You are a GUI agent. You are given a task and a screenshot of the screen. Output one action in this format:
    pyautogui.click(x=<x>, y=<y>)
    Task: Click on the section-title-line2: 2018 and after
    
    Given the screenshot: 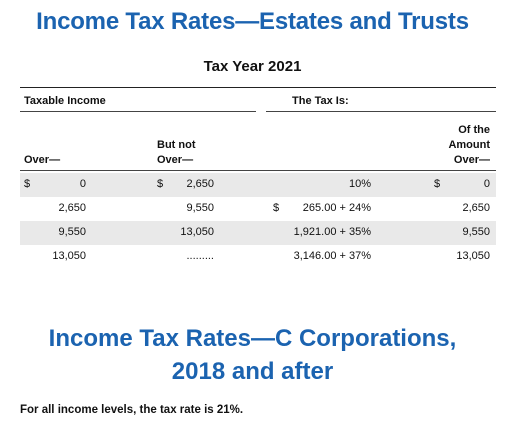 What is the action you would take?
    pyautogui.click(x=252, y=371)
    